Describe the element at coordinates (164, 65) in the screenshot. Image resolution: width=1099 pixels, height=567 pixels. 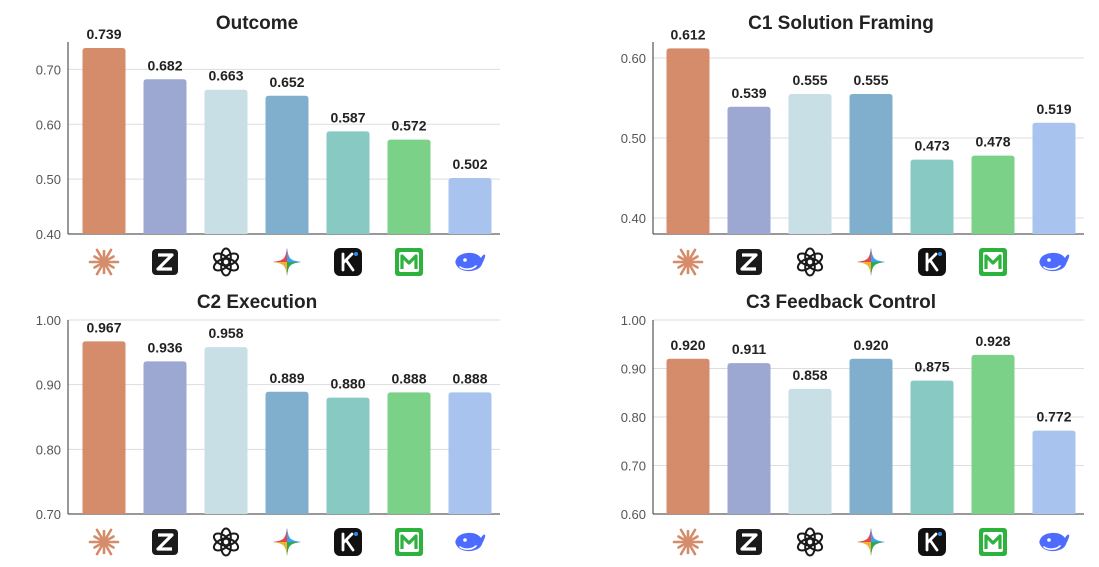
I see `value-label: 0.682` at that location.